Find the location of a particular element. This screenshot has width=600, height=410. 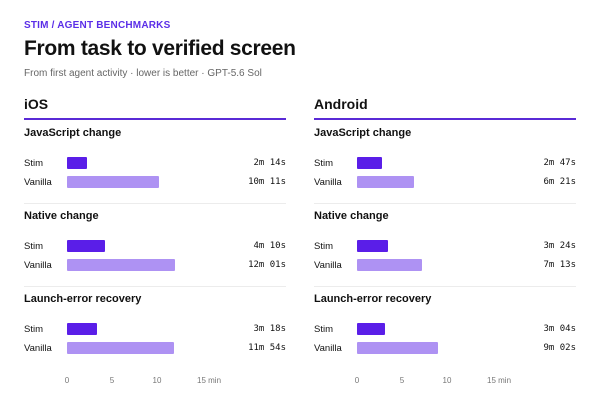

bar-row-stim: Stim 4m 10s is located at coordinates (155, 248).